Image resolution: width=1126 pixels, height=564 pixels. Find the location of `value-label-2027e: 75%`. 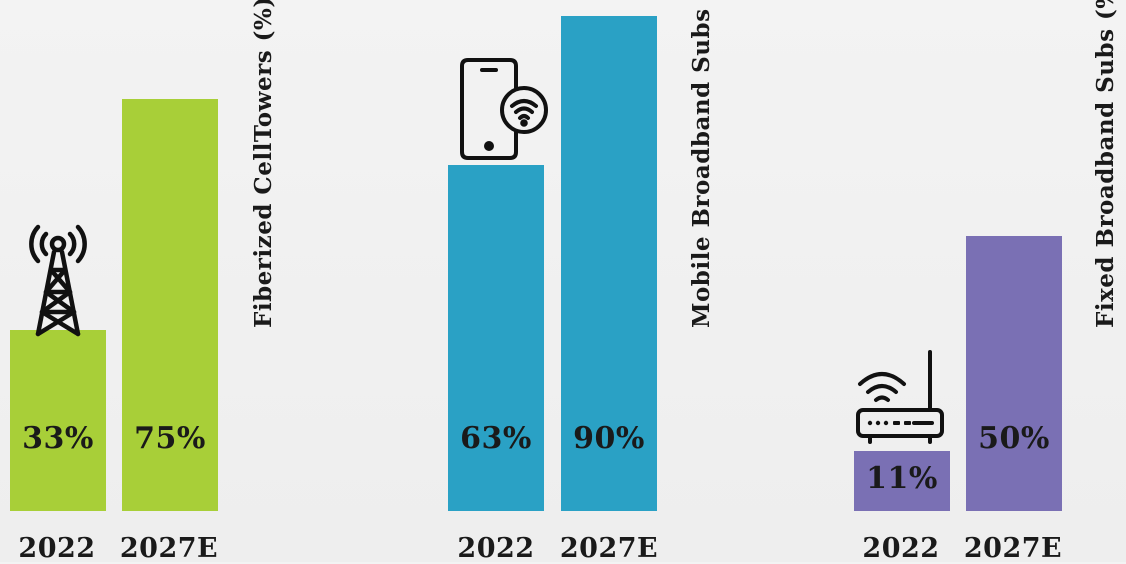

value-label-2027e: 75% is located at coordinates (170, 438).